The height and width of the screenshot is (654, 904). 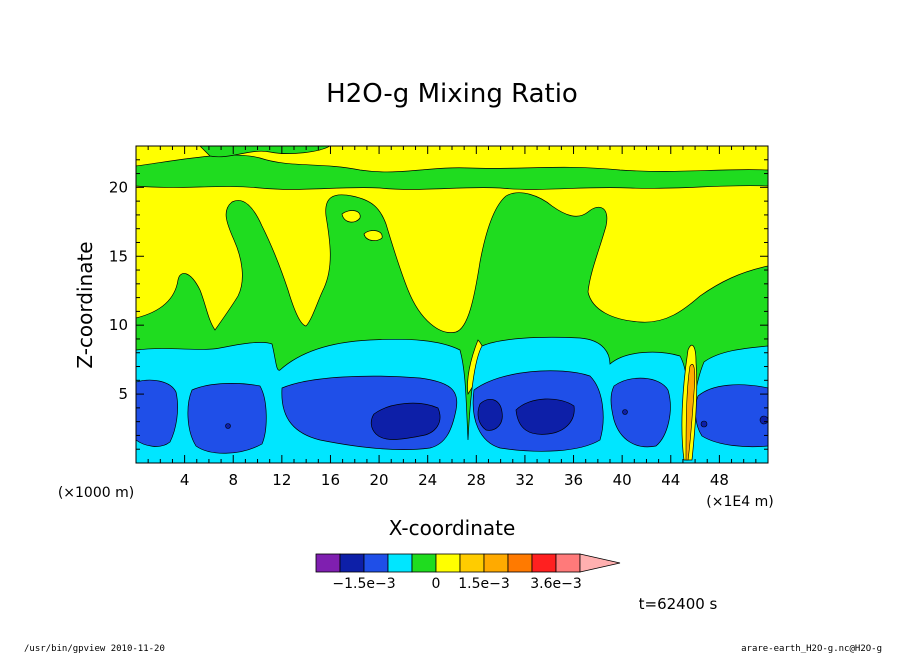 What do you see at coordinates (452, 94) in the screenshot?
I see `chart-title: H2O-g Mixing Ratio` at bounding box center [452, 94].